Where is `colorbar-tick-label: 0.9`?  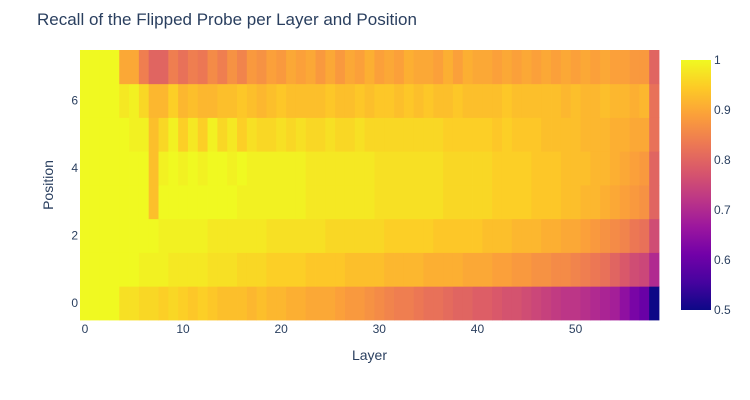
colorbar-tick-label: 0.9 is located at coordinates (722, 110).